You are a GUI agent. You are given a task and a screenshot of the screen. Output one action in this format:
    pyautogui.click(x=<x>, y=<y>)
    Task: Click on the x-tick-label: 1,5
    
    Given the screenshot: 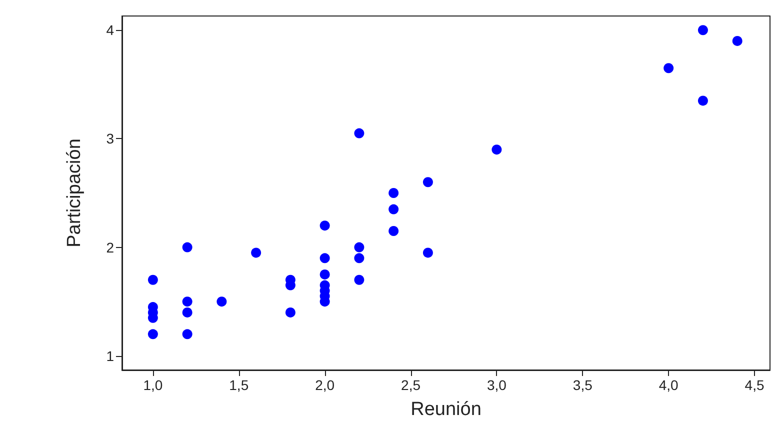 What is the action you would take?
    pyautogui.click(x=239, y=385)
    